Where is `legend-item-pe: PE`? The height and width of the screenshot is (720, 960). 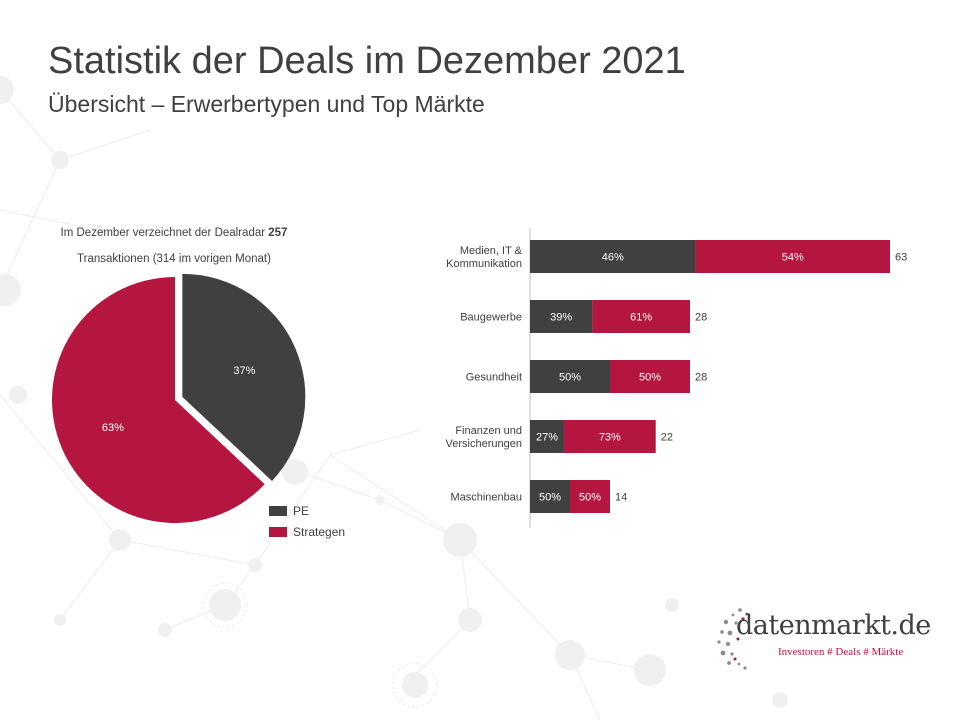
legend-item-pe: PE is located at coordinates (307, 510).